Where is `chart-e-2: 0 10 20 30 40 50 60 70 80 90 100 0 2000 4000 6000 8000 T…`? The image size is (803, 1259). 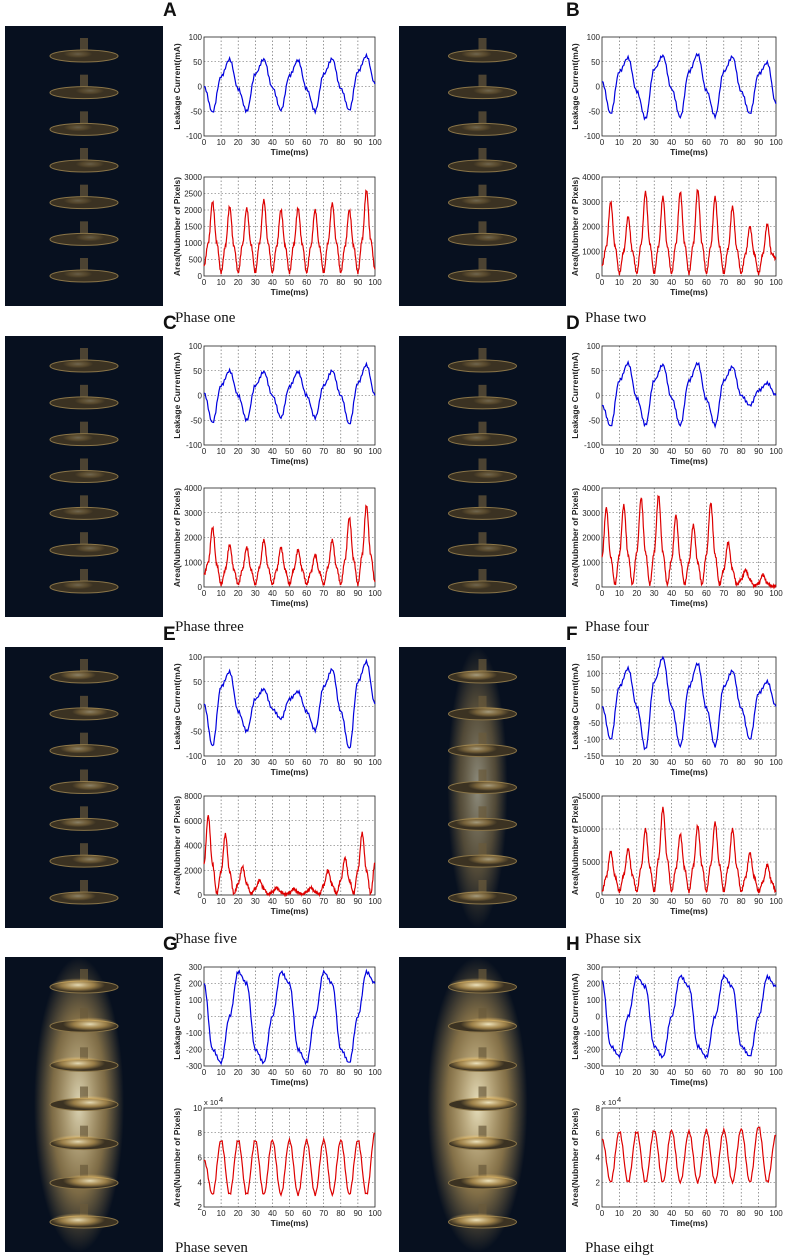
chart-e-2: 0 10 20 30 40 50 60 70 80 90 100 0 2000 4000 6000 8000 T… is located at coordinates (277, 854).